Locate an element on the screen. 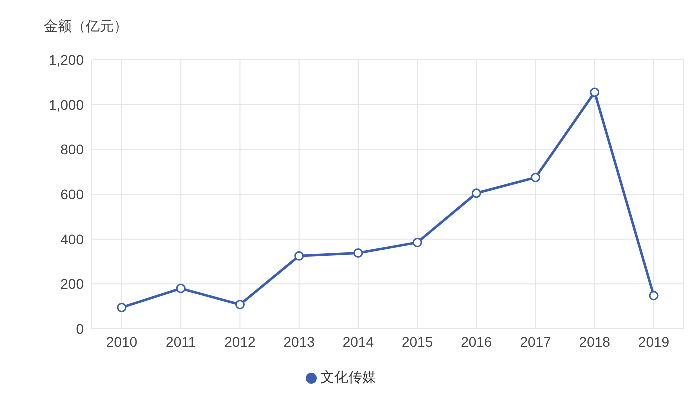 The height and width of the screenshot is (405, 700). y-tick-label: 0 is located at coordinates (80, 328).